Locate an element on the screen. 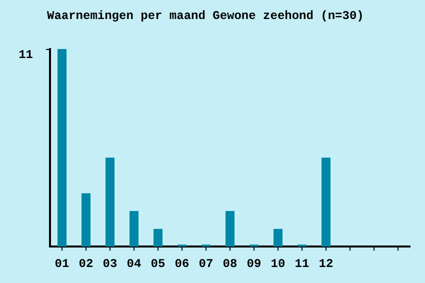 This screenshot has width=425, height=283. text: 11 is located at coordinates (25, 55).